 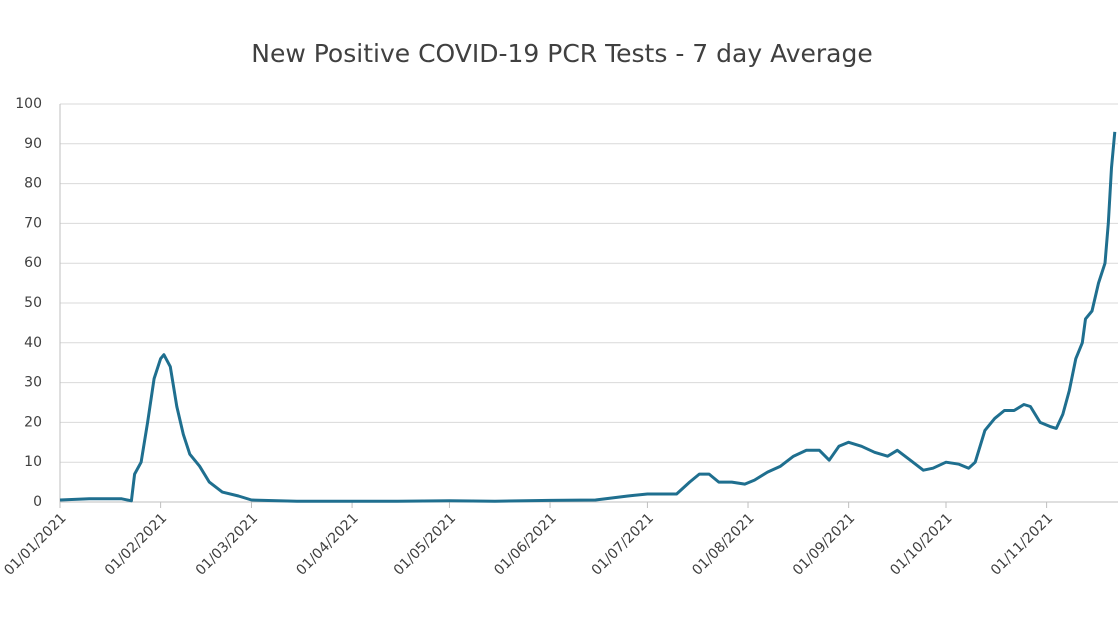 What do you see at coordinates (425, 544) in the screenshot?
I see `x-tick-label: 01/05/2021` at bounding box center [425, 544].